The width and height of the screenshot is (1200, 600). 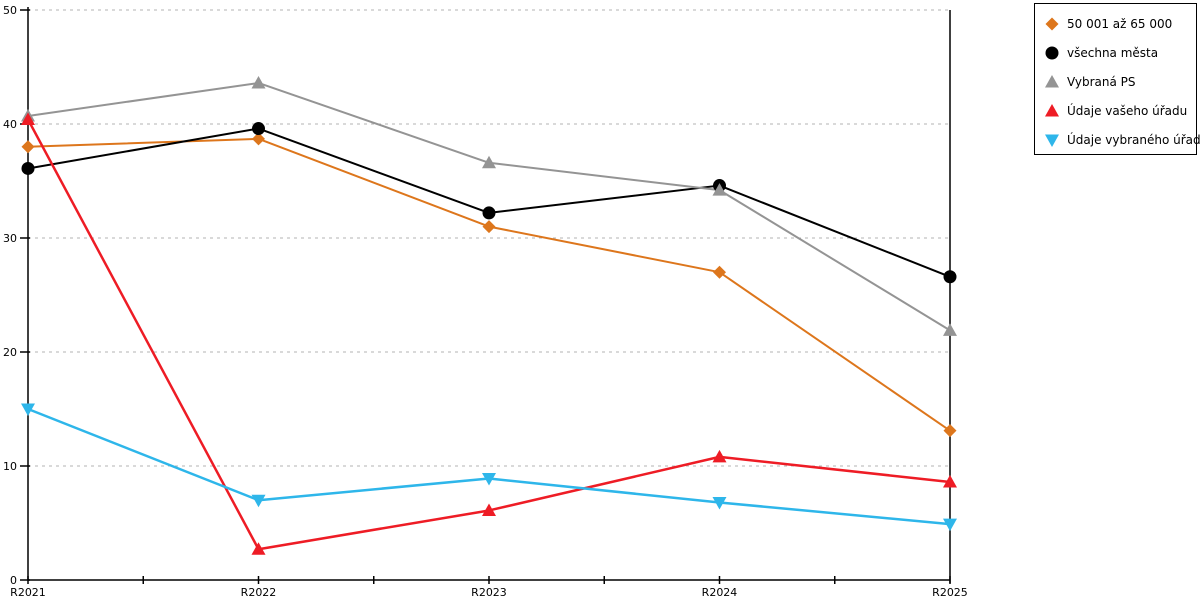 I want to click on y-tick-label: 50, so click(x=10, y=10).